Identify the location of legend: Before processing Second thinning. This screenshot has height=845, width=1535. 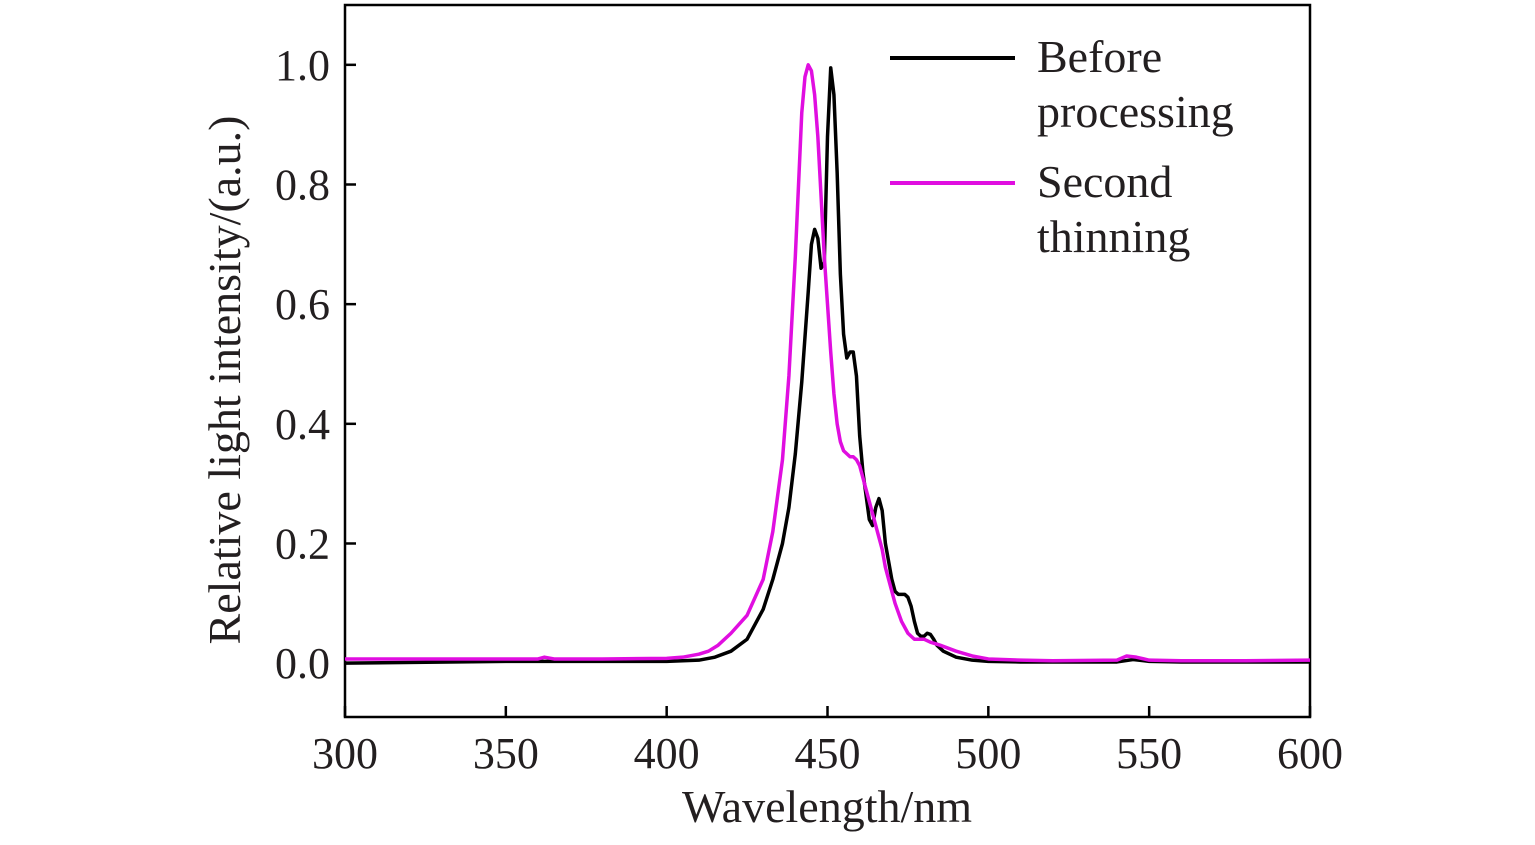
(1062, 146).